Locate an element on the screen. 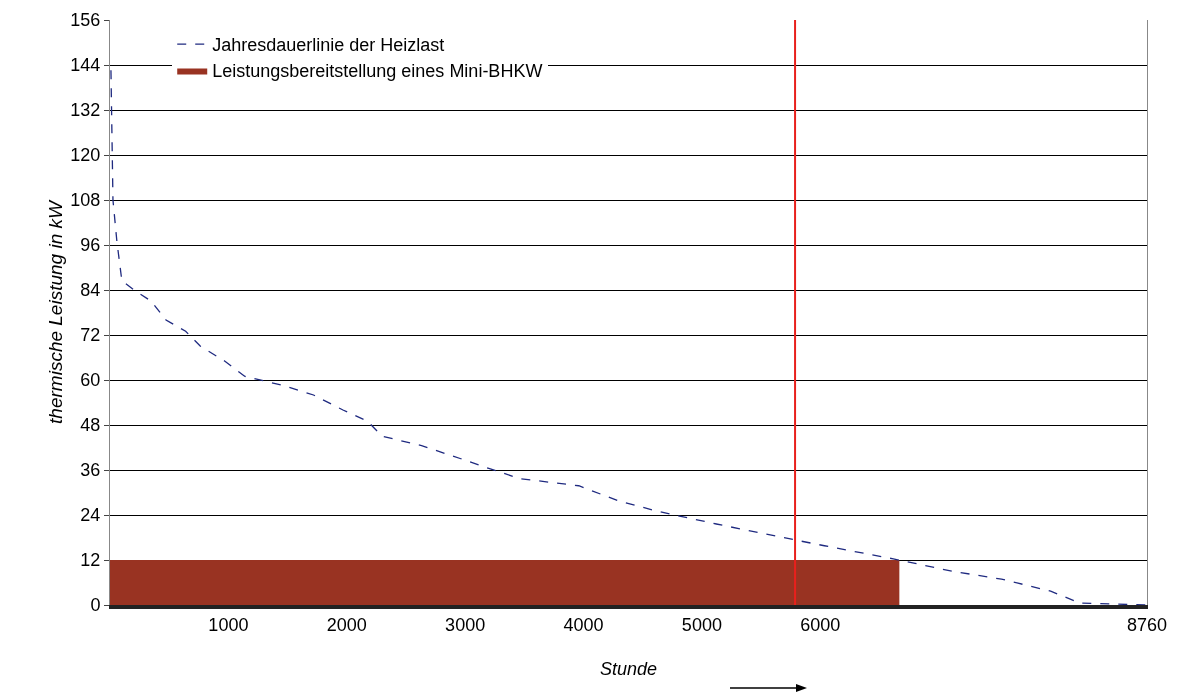 This screenshot has width=1187, height=700. y-tick-label: 12 is located at coordinates (90, 560).